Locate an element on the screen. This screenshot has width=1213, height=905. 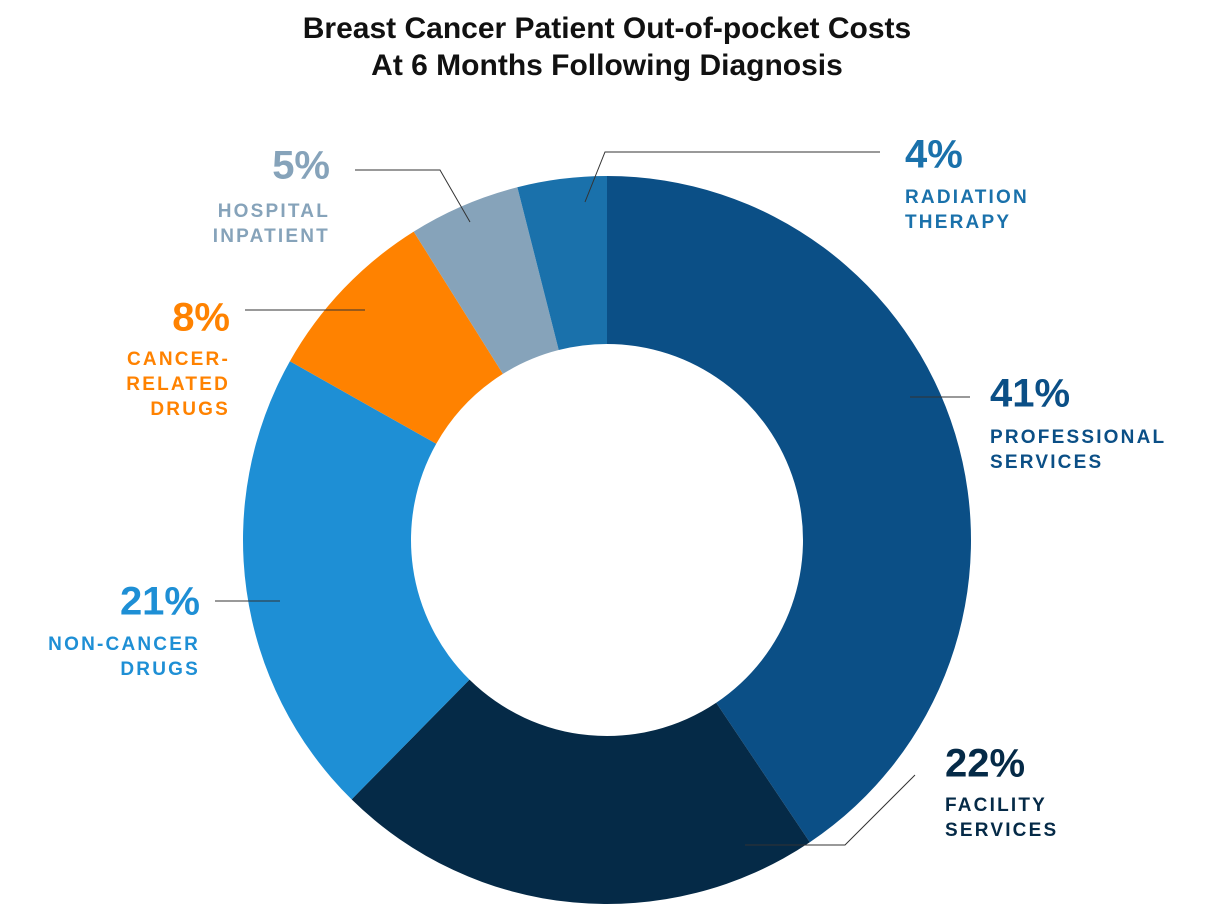
category-label: RADIATION THERAPY is located at coordinates (967, 210).